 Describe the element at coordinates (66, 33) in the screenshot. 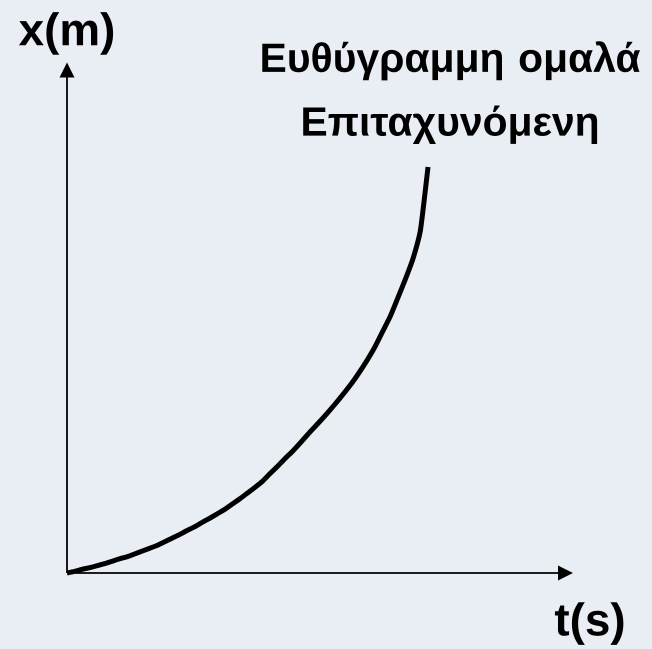

I see `y-axis-title: x(m)` at that location.